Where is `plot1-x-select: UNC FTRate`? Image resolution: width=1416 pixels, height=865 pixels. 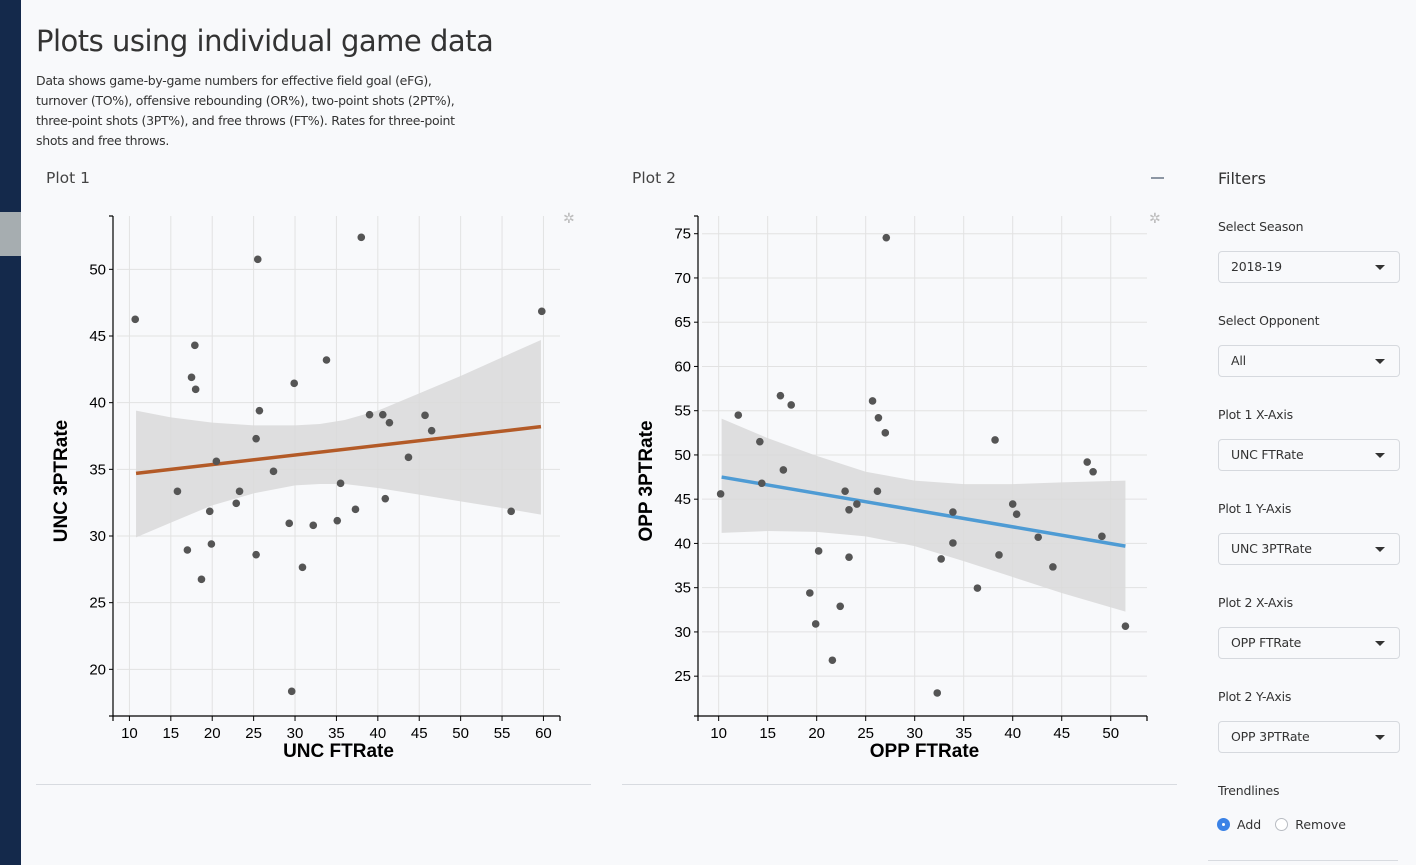
plot1-x-select: UNC FTRate is located at coordinates (1309, 455).